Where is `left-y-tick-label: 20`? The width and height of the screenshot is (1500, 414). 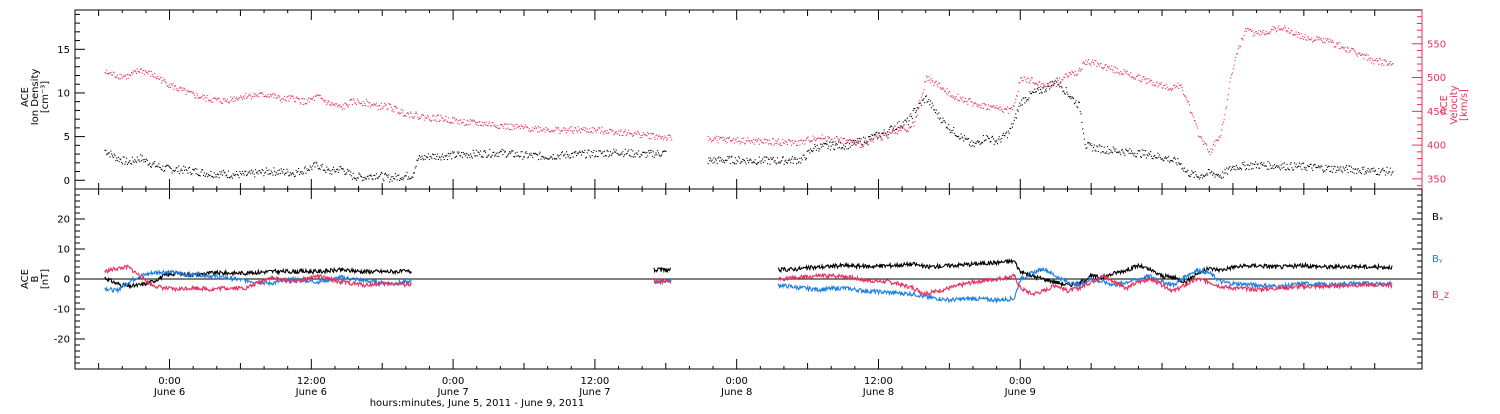
left-y-tick-label: 20 is located at coordinates (63, 220).